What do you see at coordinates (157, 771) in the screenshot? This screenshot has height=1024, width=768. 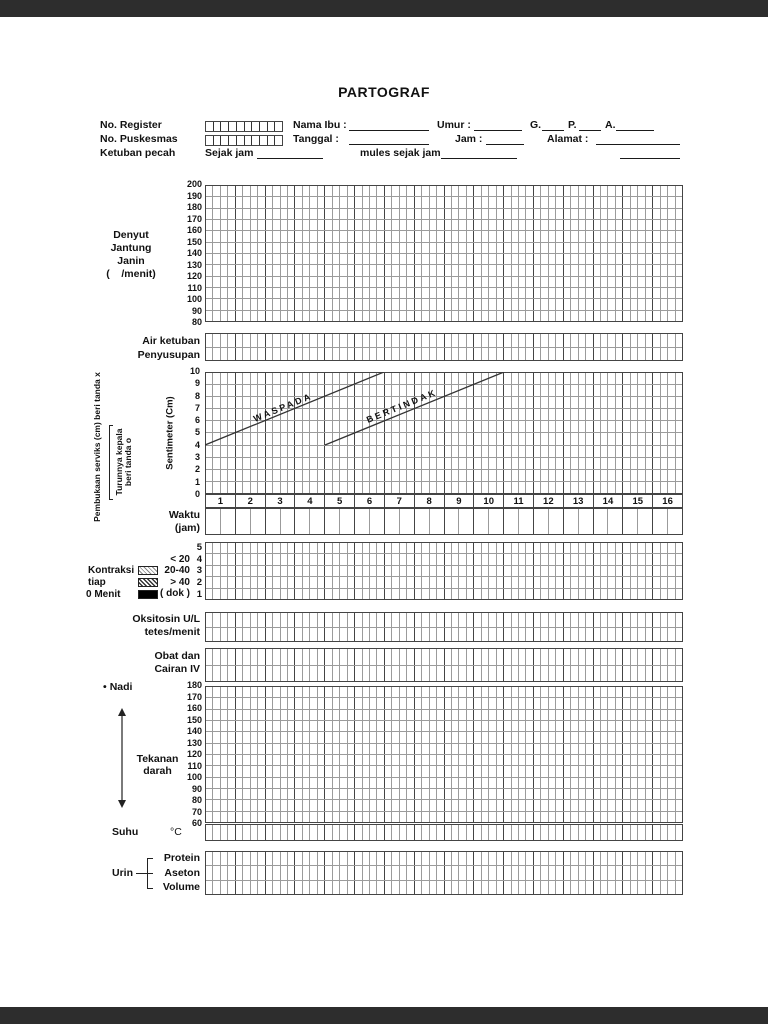 I see `bp-label-line: darah` at bounding box center [157, 771].